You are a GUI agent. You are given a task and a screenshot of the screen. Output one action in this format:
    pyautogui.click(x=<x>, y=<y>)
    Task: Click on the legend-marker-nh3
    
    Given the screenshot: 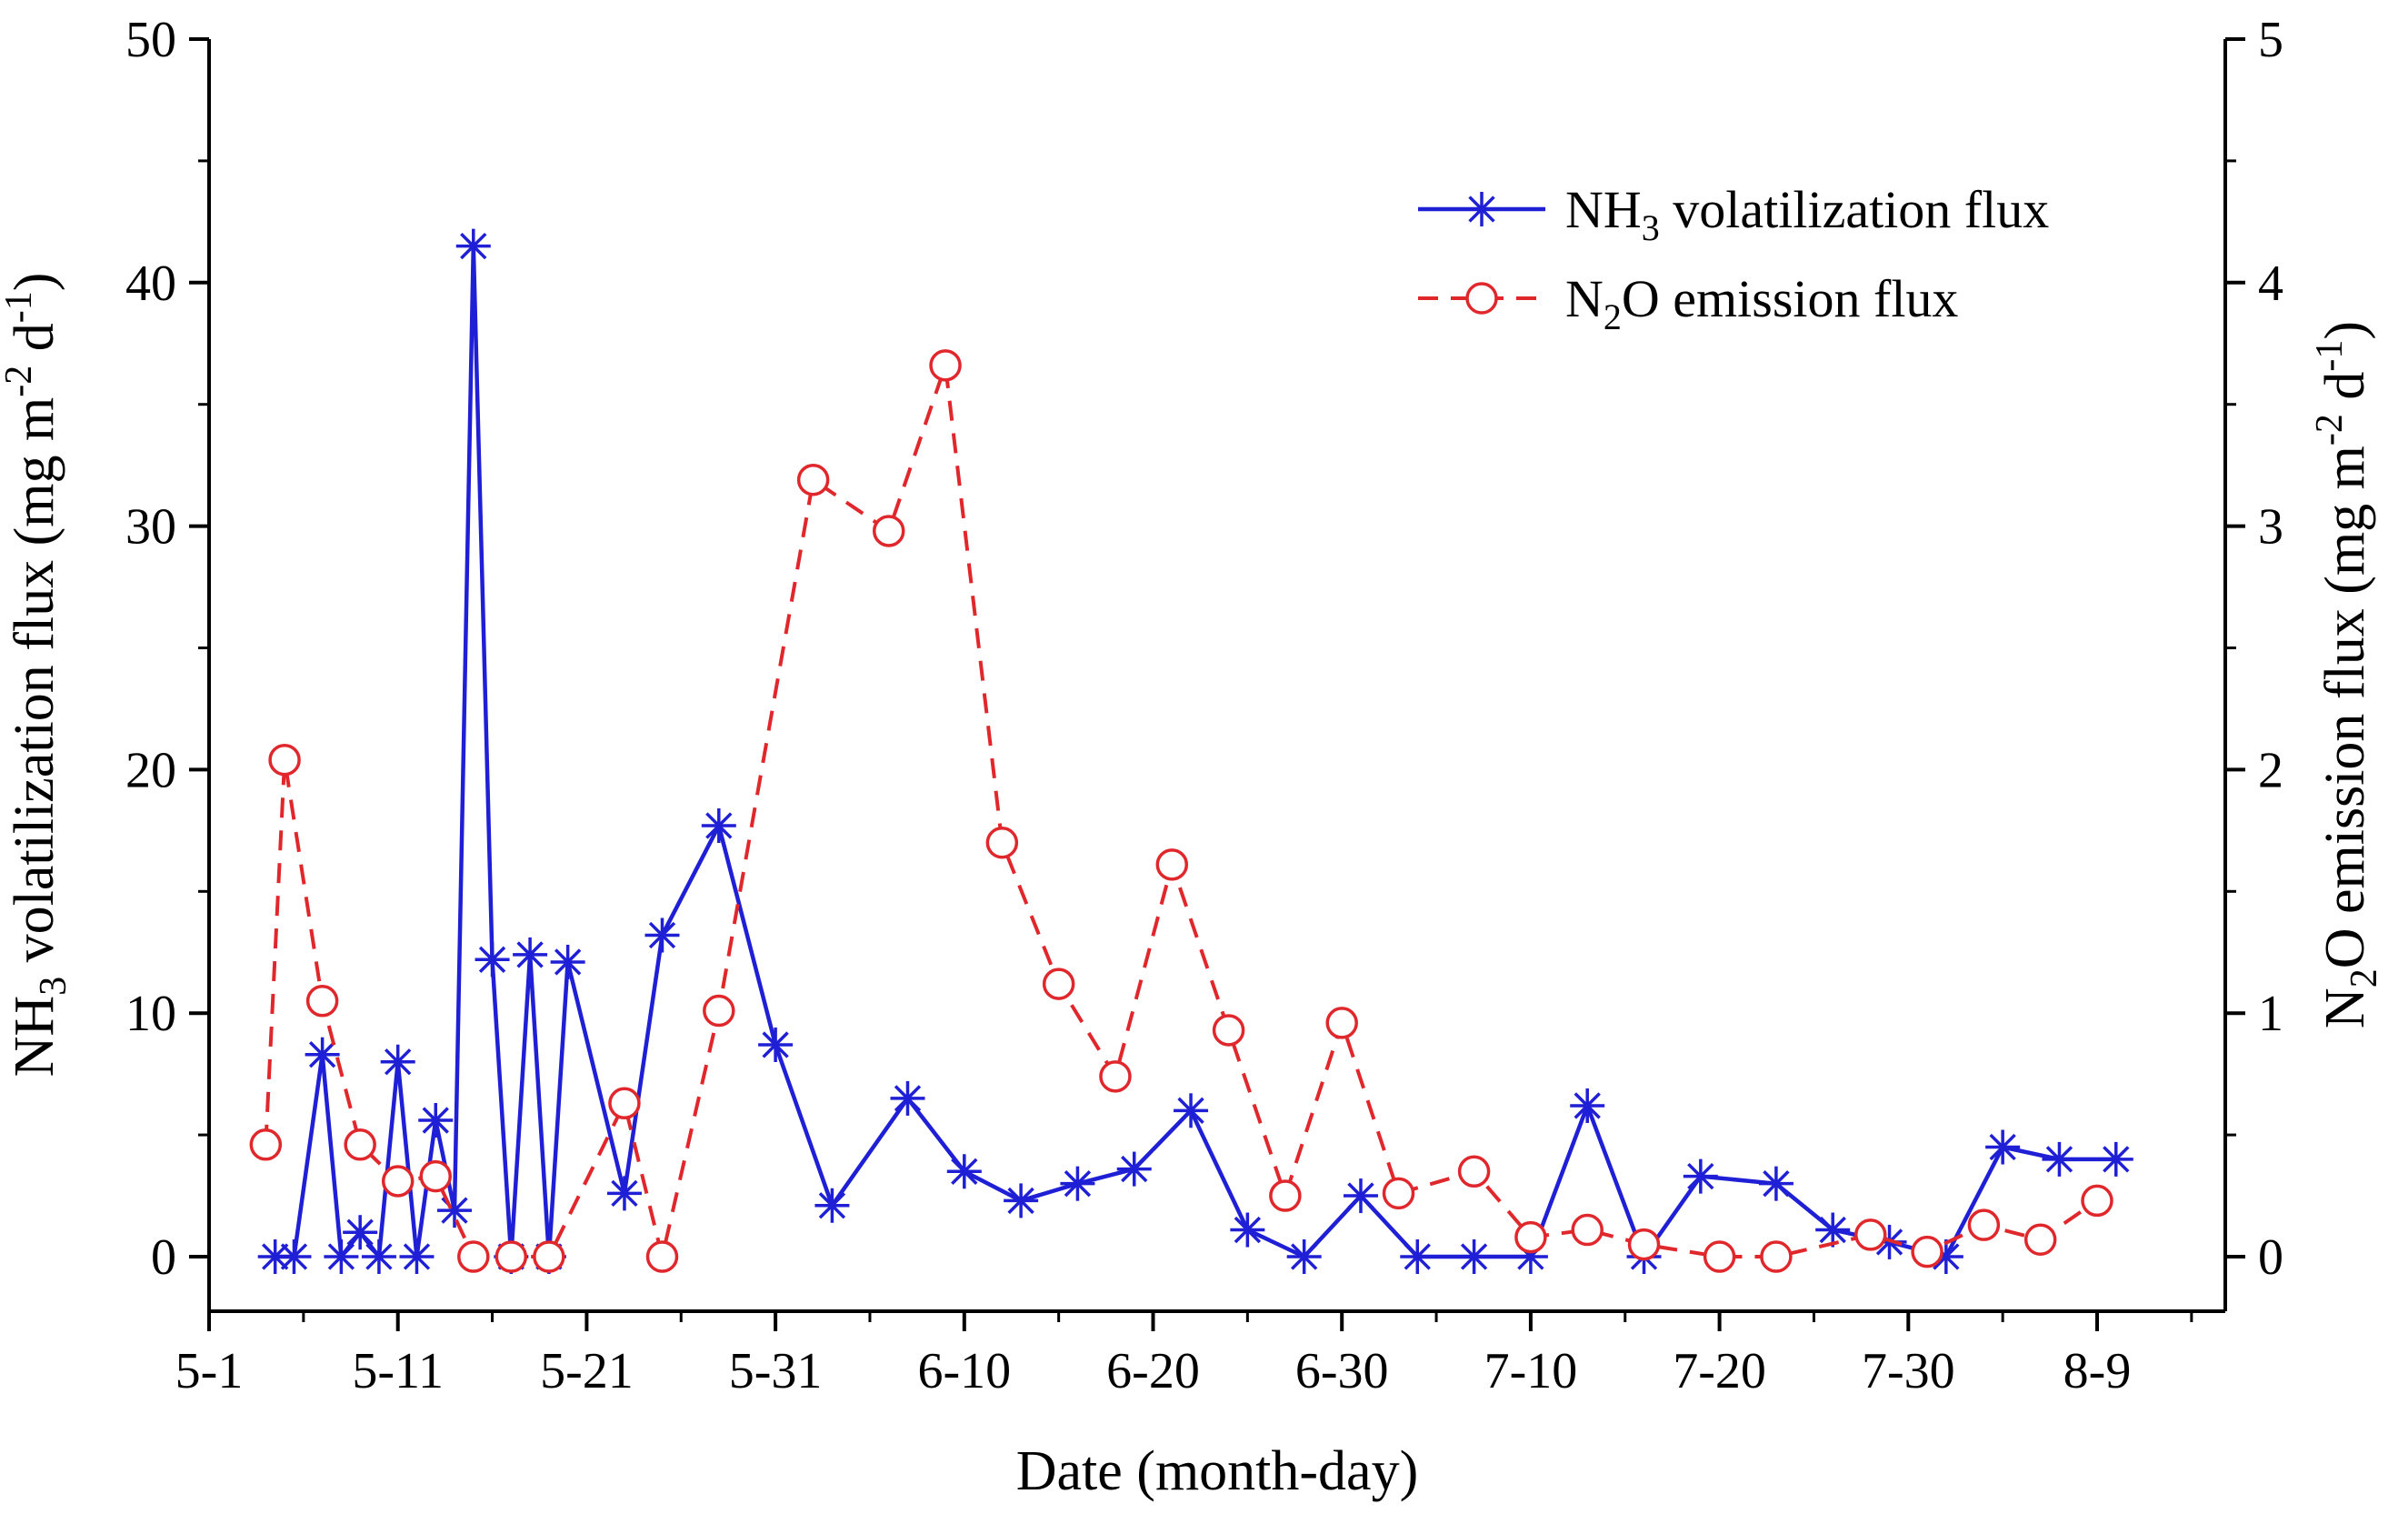 What is the action you would take?
    pyautogui.click(x=1481, y=209)
    